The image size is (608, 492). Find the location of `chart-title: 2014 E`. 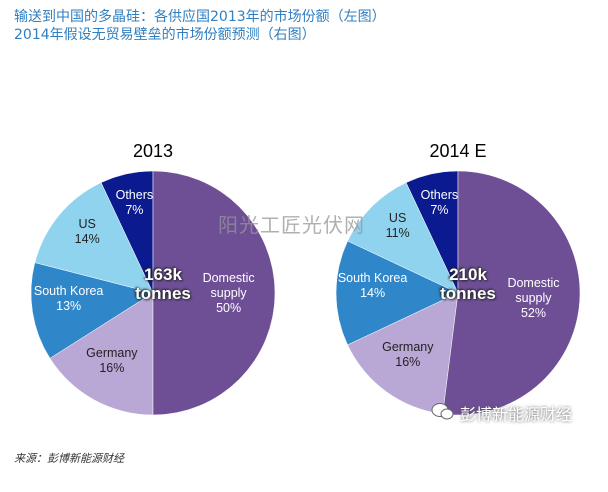

chart-title: 2014 E is located at coordinates (458, 151).